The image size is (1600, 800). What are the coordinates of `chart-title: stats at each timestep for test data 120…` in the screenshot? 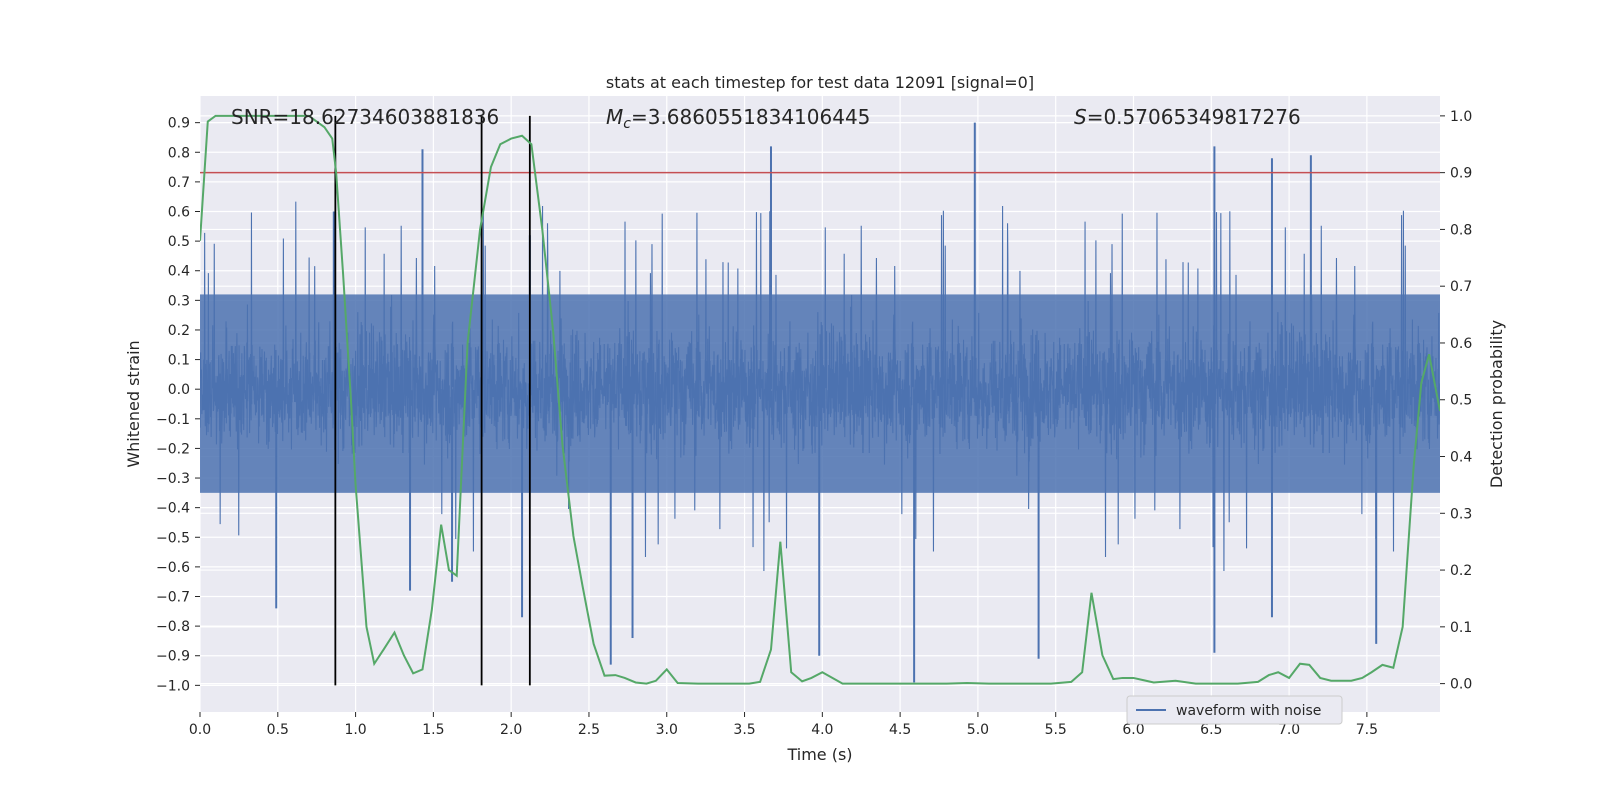 It's located at (820, 82).